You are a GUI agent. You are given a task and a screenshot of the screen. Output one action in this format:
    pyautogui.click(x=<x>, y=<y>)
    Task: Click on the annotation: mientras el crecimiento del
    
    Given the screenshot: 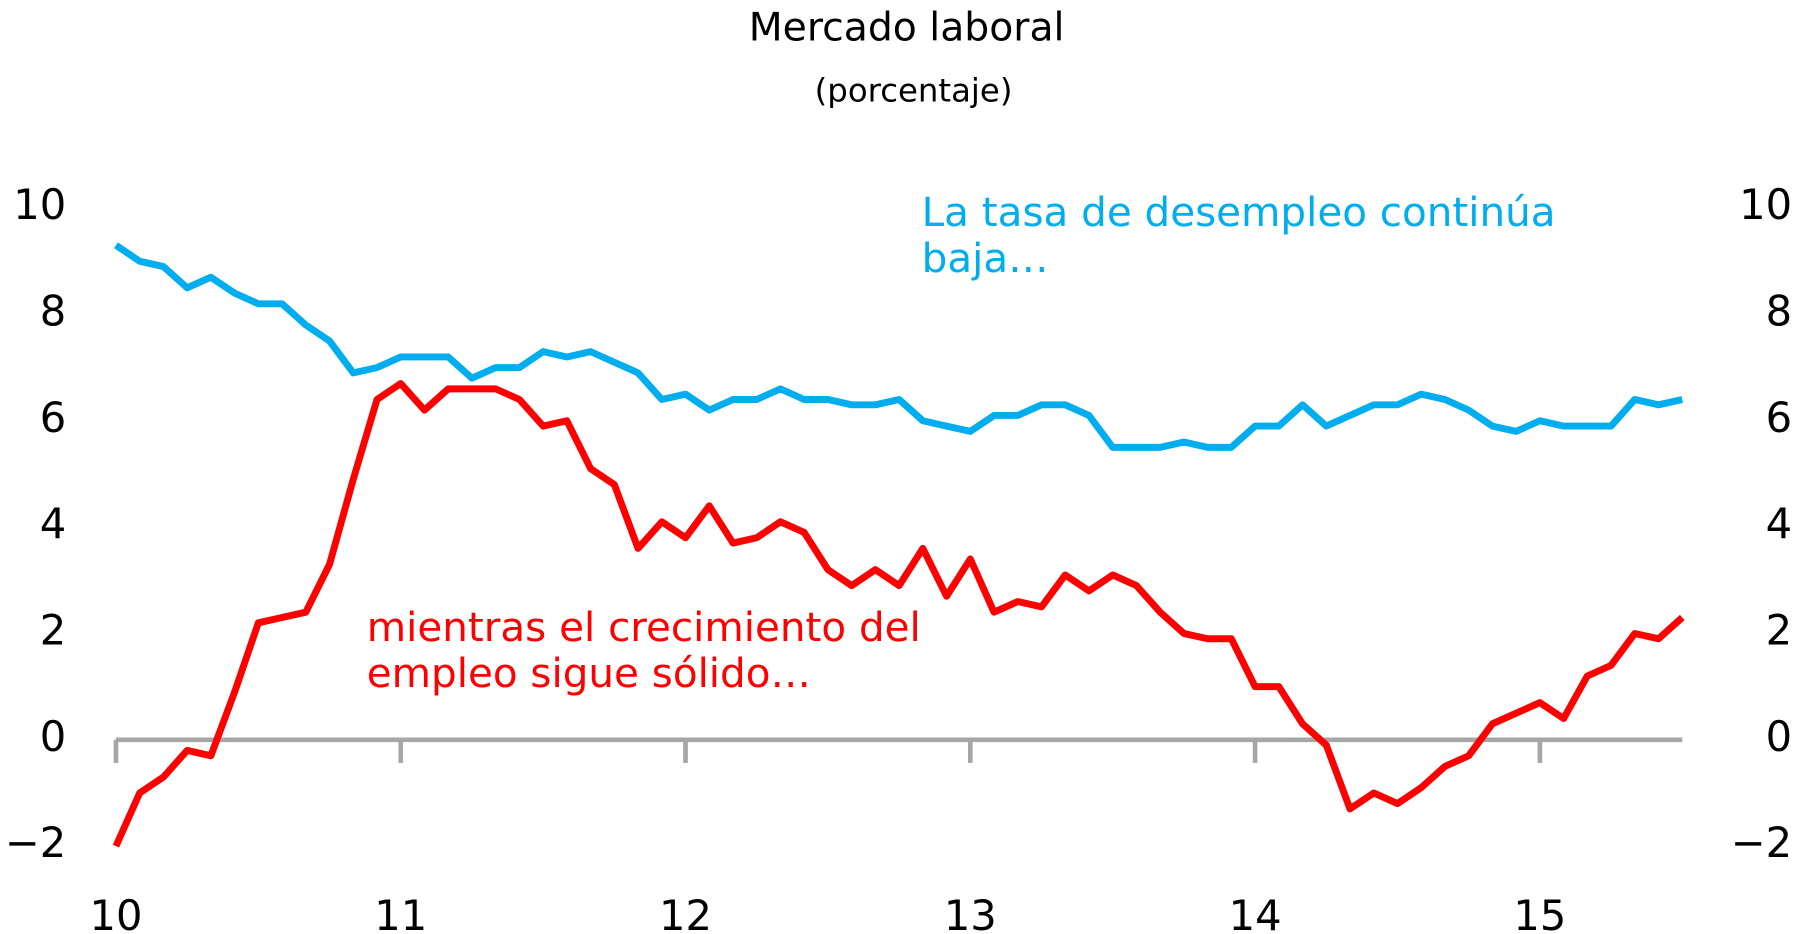 What is the action you would take?
    pyautogui.click(x=644, y=627)
    